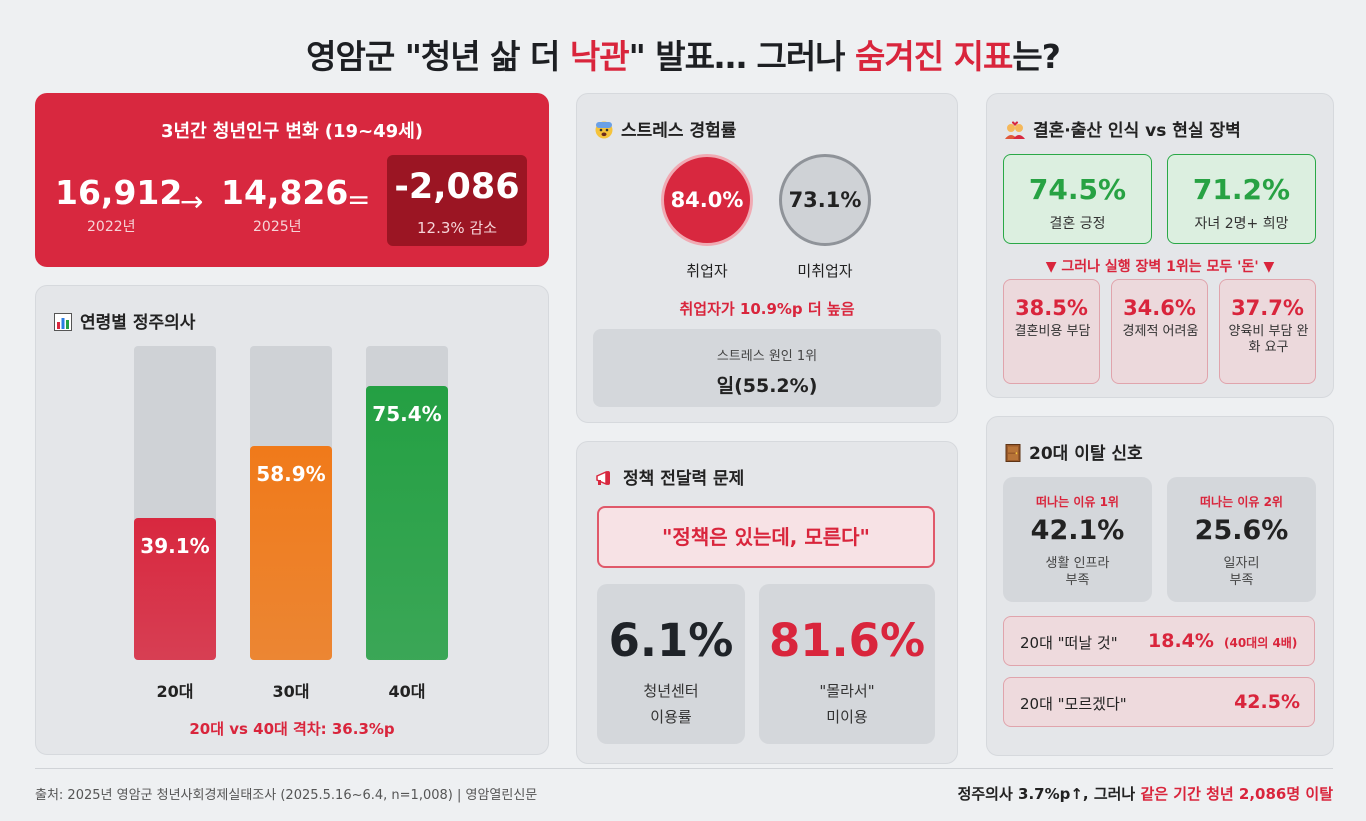 This screenshot has height=821, width=1366. What do you see at coordinates (1077, 572) in the screenshot?
I see `leave-reason-label: 생활 인프라 부족` at bounding box center [1077, 572].